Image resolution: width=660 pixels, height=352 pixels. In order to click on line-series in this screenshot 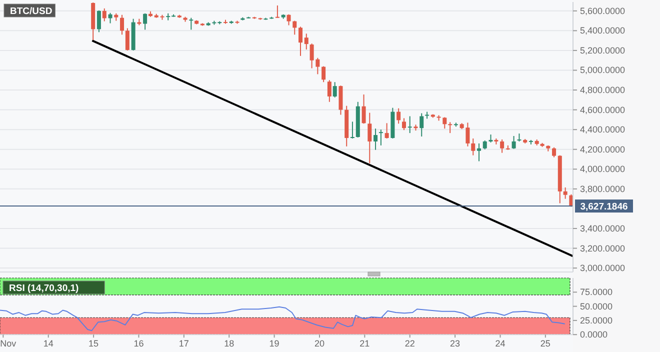, I will do `click(283, 319)`.